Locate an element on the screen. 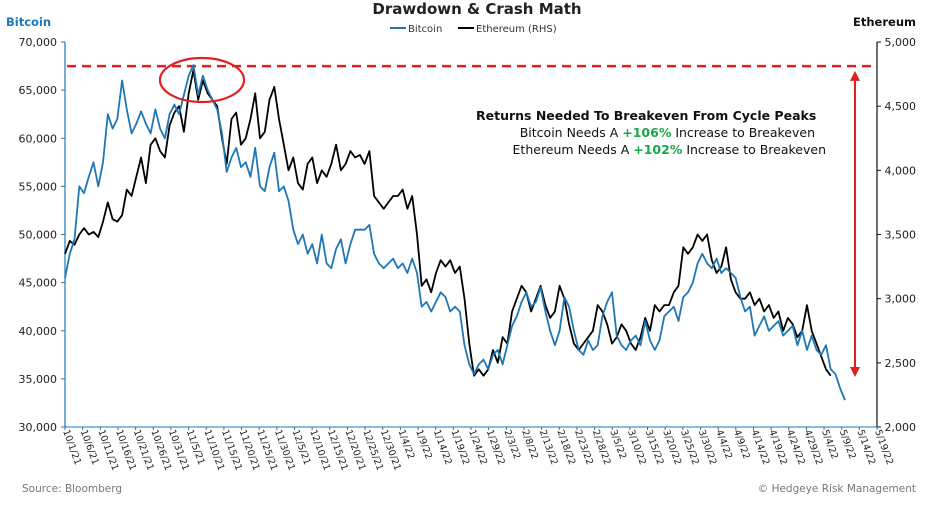 This screenshot has width=938, height=506. left-axis-title: Bitcoin is located at coordinates (28, 22).